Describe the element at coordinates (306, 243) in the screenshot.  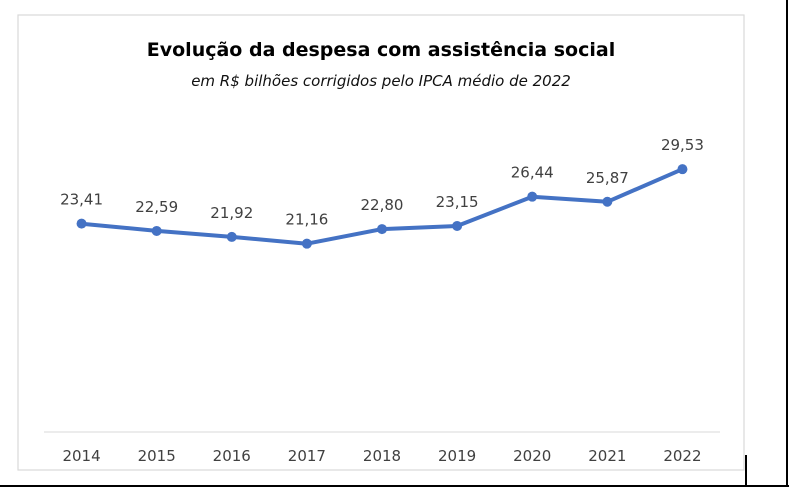
I see `data-point-2017` at that location.